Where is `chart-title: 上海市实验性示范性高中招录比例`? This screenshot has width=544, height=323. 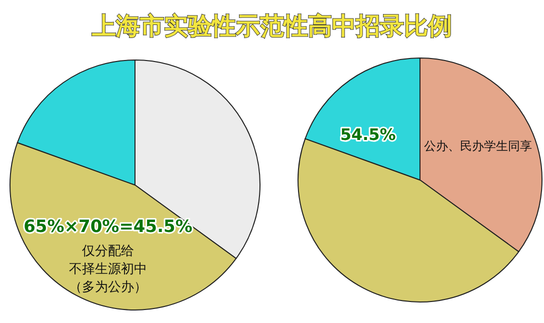 chart-title: 上海市实验性示范性高中招录比例 is located at coordinates (271, 26).